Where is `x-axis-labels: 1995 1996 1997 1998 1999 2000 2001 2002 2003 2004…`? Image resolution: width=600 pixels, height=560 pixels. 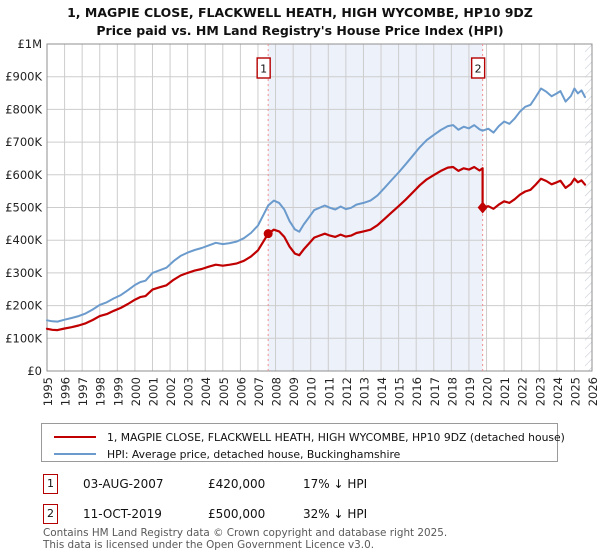
x-axis-labels: 1995 1996 1997 1998 1999 2000 2001 2002 2003 2004… is located at coordinates (320, 391).